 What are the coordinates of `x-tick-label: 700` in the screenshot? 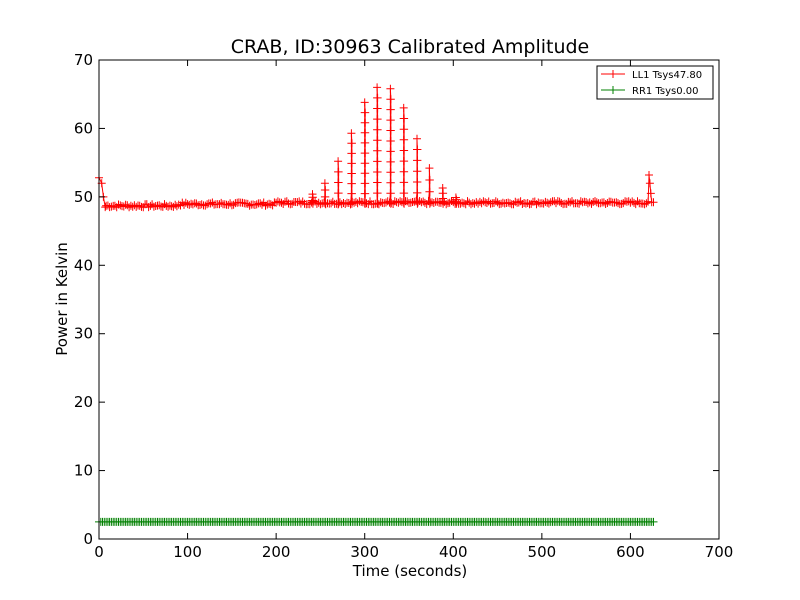 It's located at (719, 552).